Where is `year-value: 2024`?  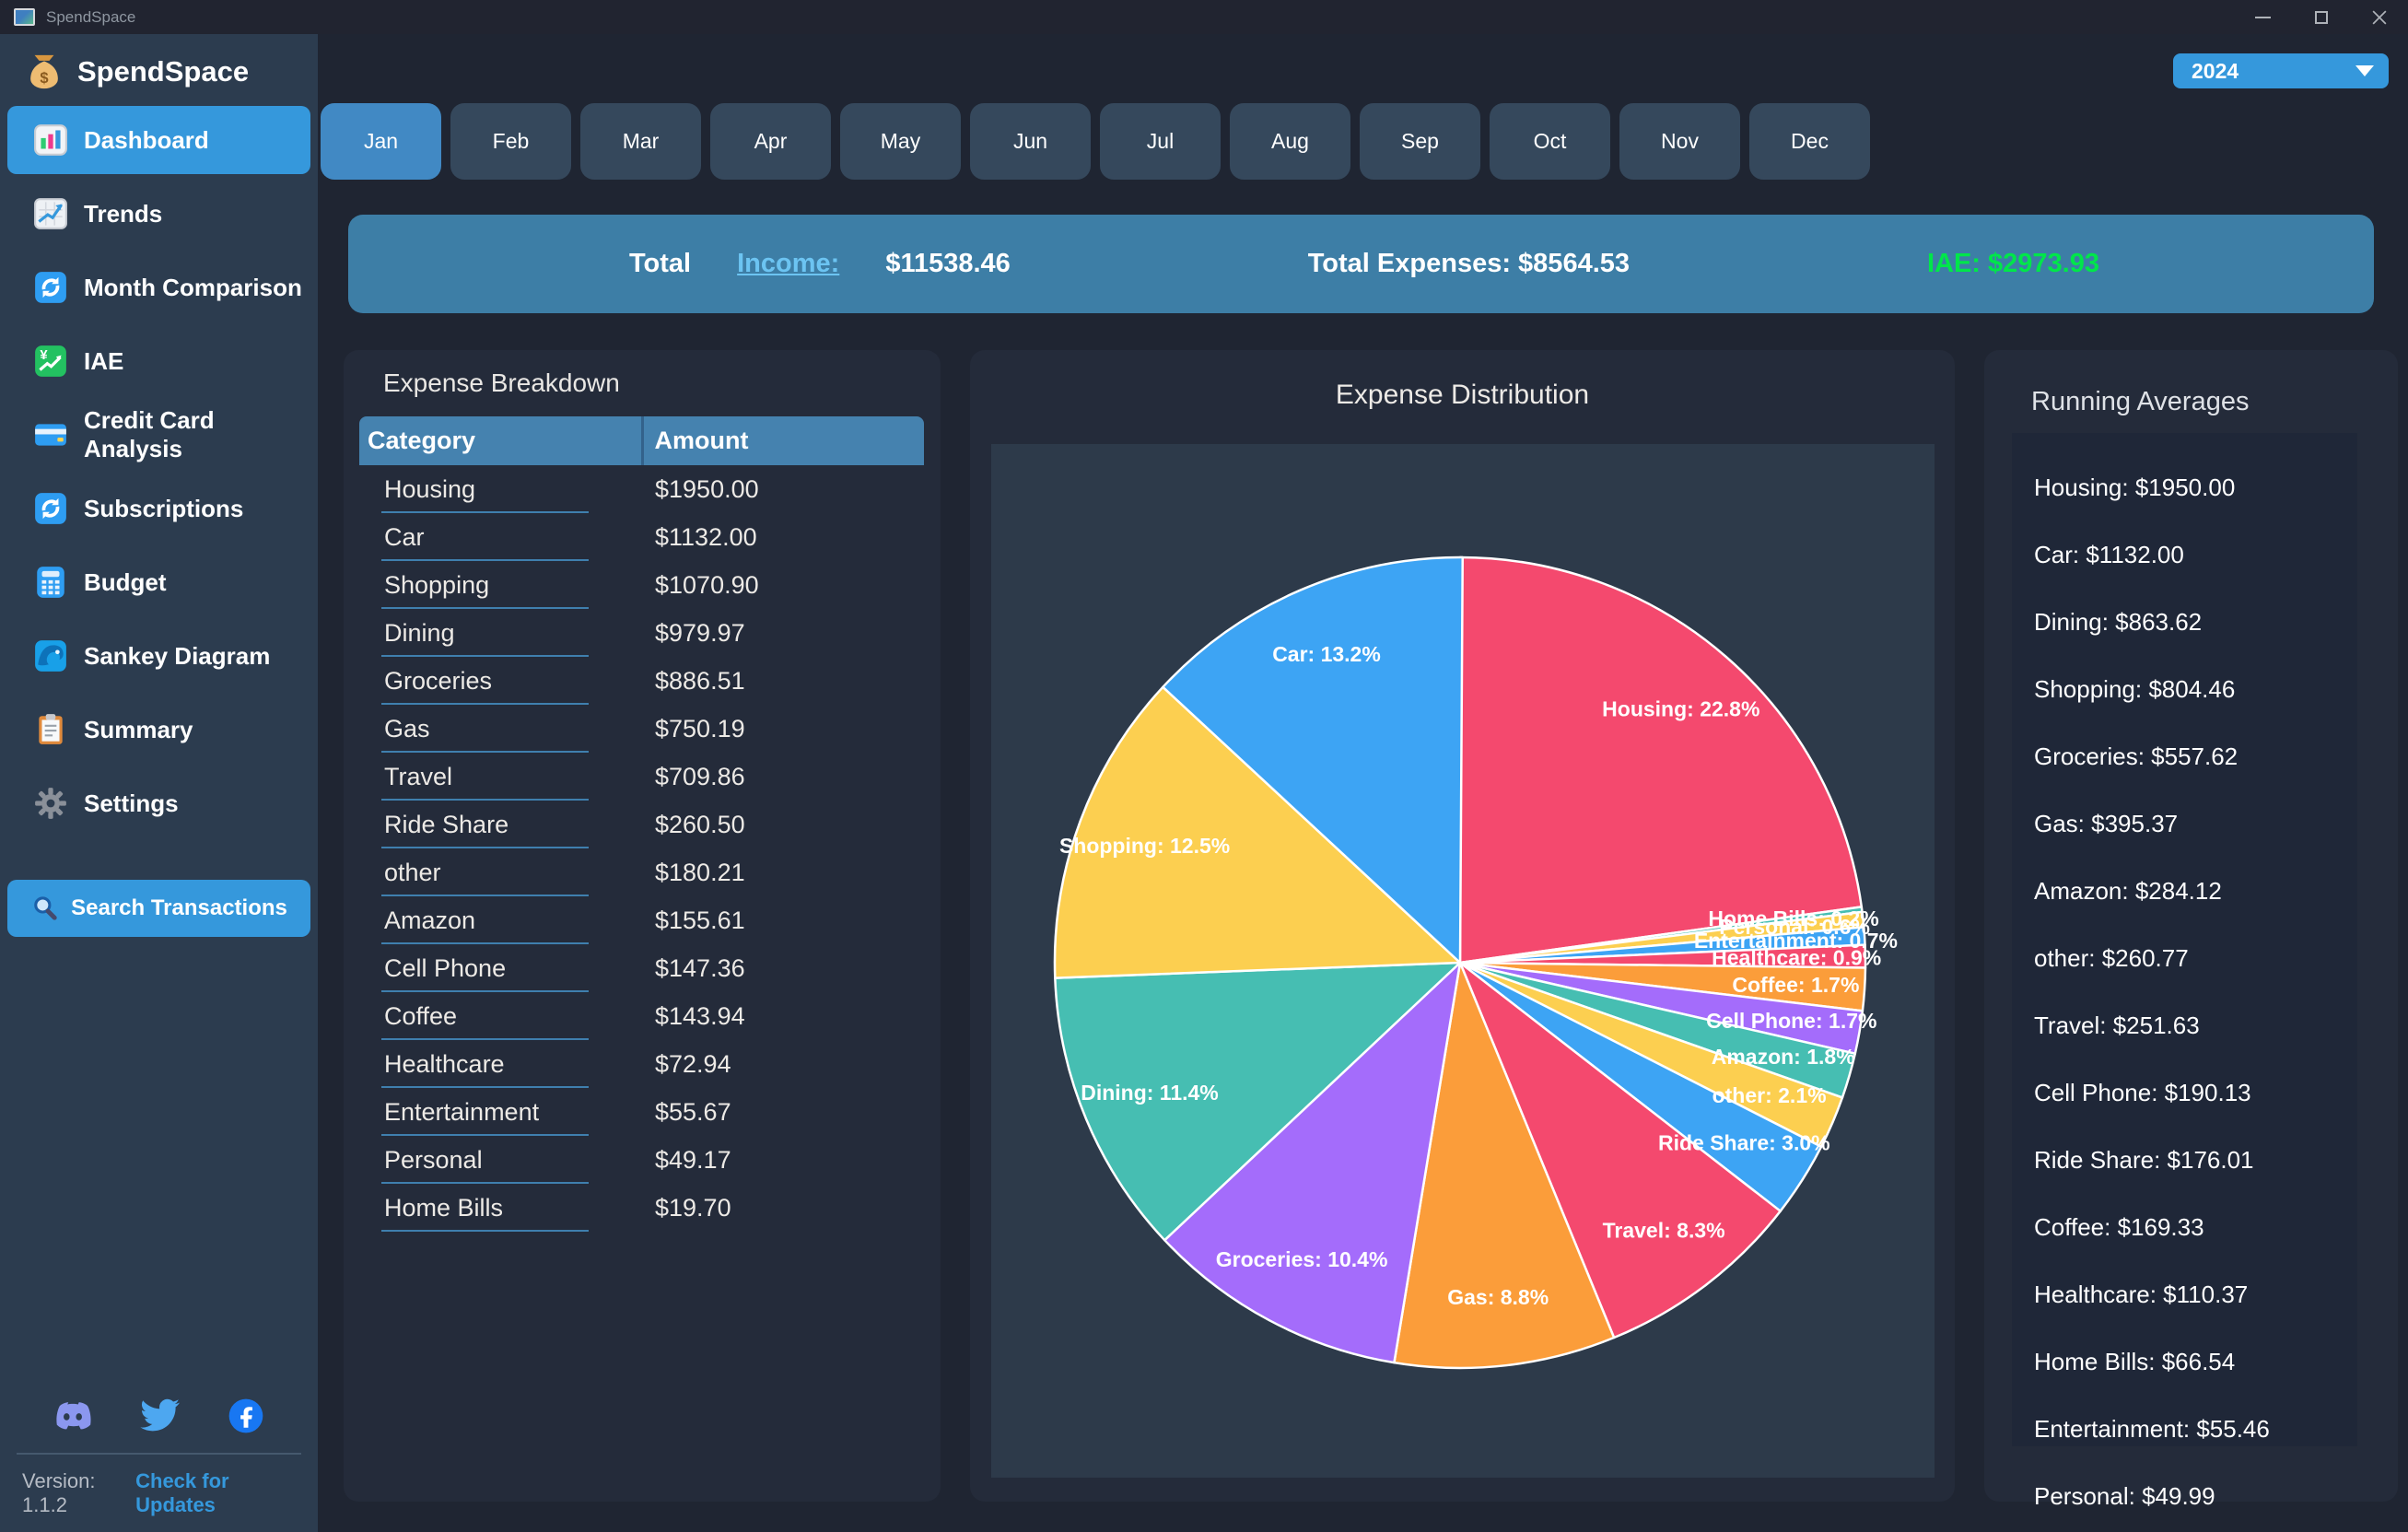 year-value: 2024 is located at coordinates (2215, 70).